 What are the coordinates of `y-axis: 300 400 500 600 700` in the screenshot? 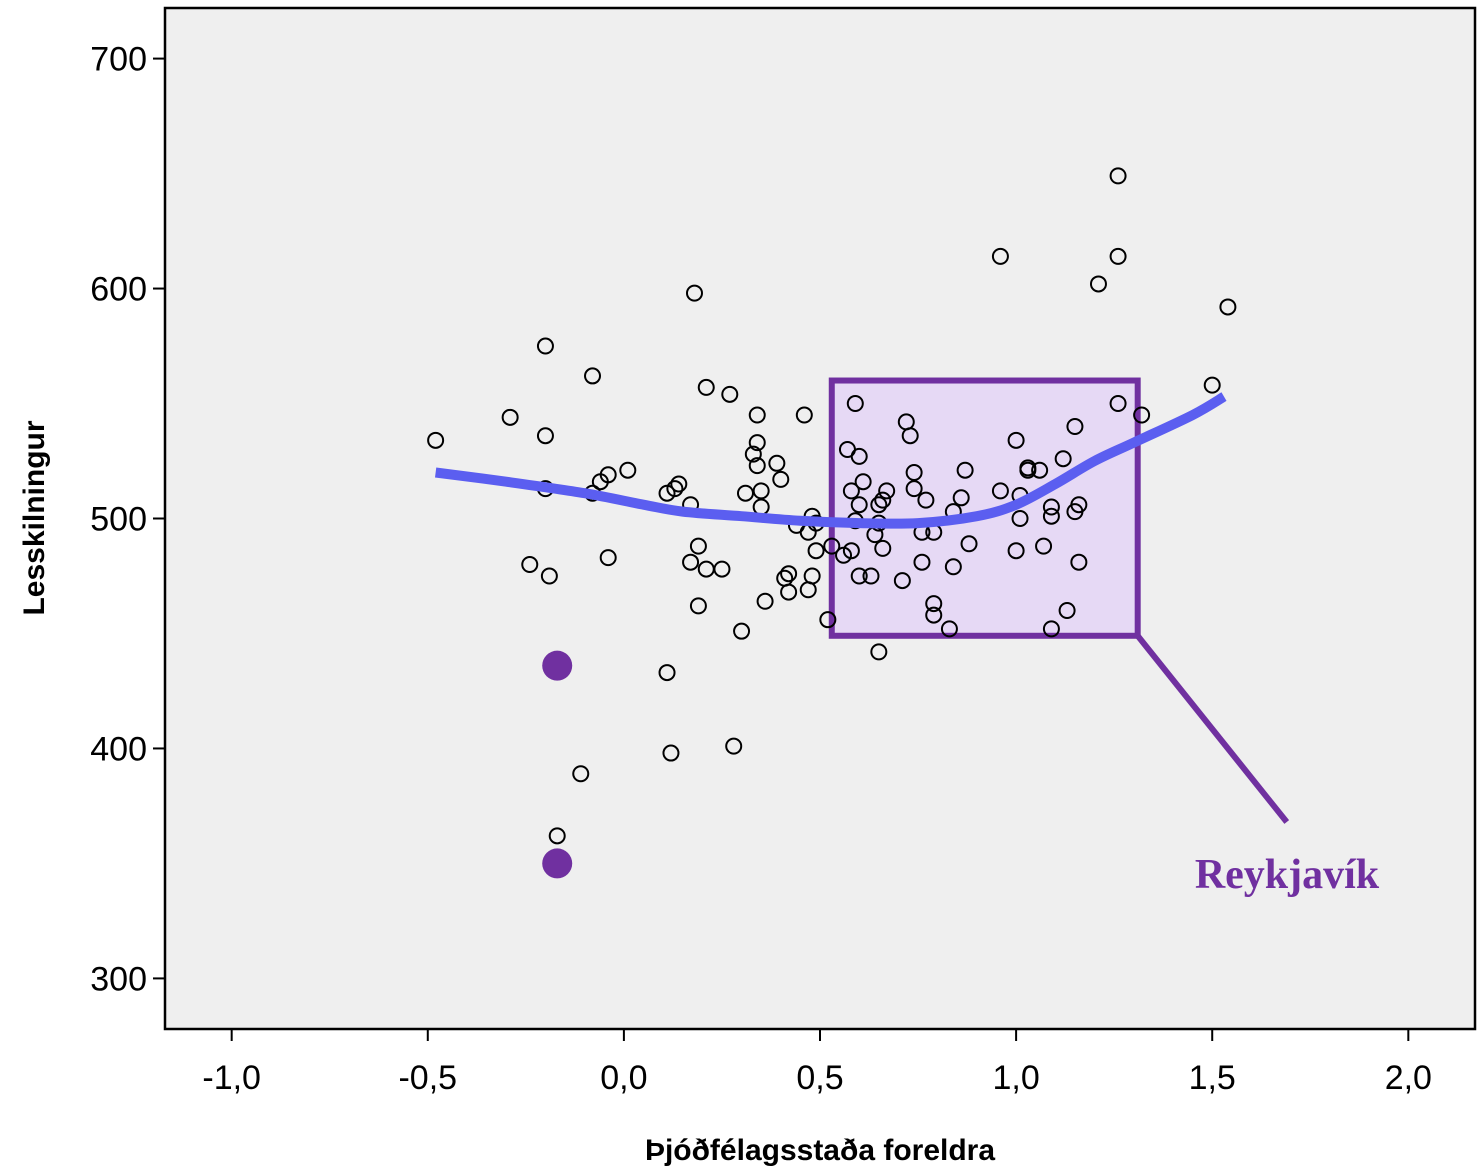 It's located at (127, 519).